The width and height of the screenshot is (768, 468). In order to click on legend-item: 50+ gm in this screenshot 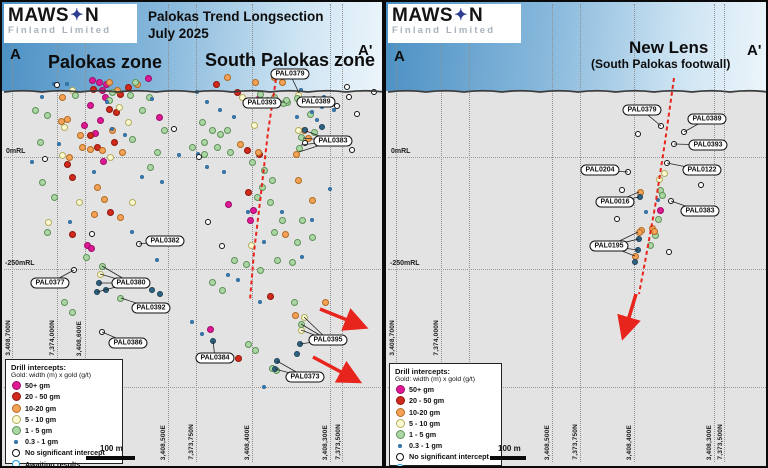, I will do `click(445, 390)`.